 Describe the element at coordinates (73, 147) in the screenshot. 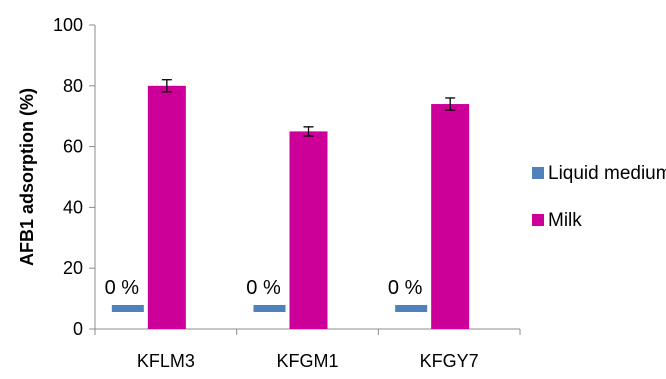

I see `y-tick-label: 60` at that location.